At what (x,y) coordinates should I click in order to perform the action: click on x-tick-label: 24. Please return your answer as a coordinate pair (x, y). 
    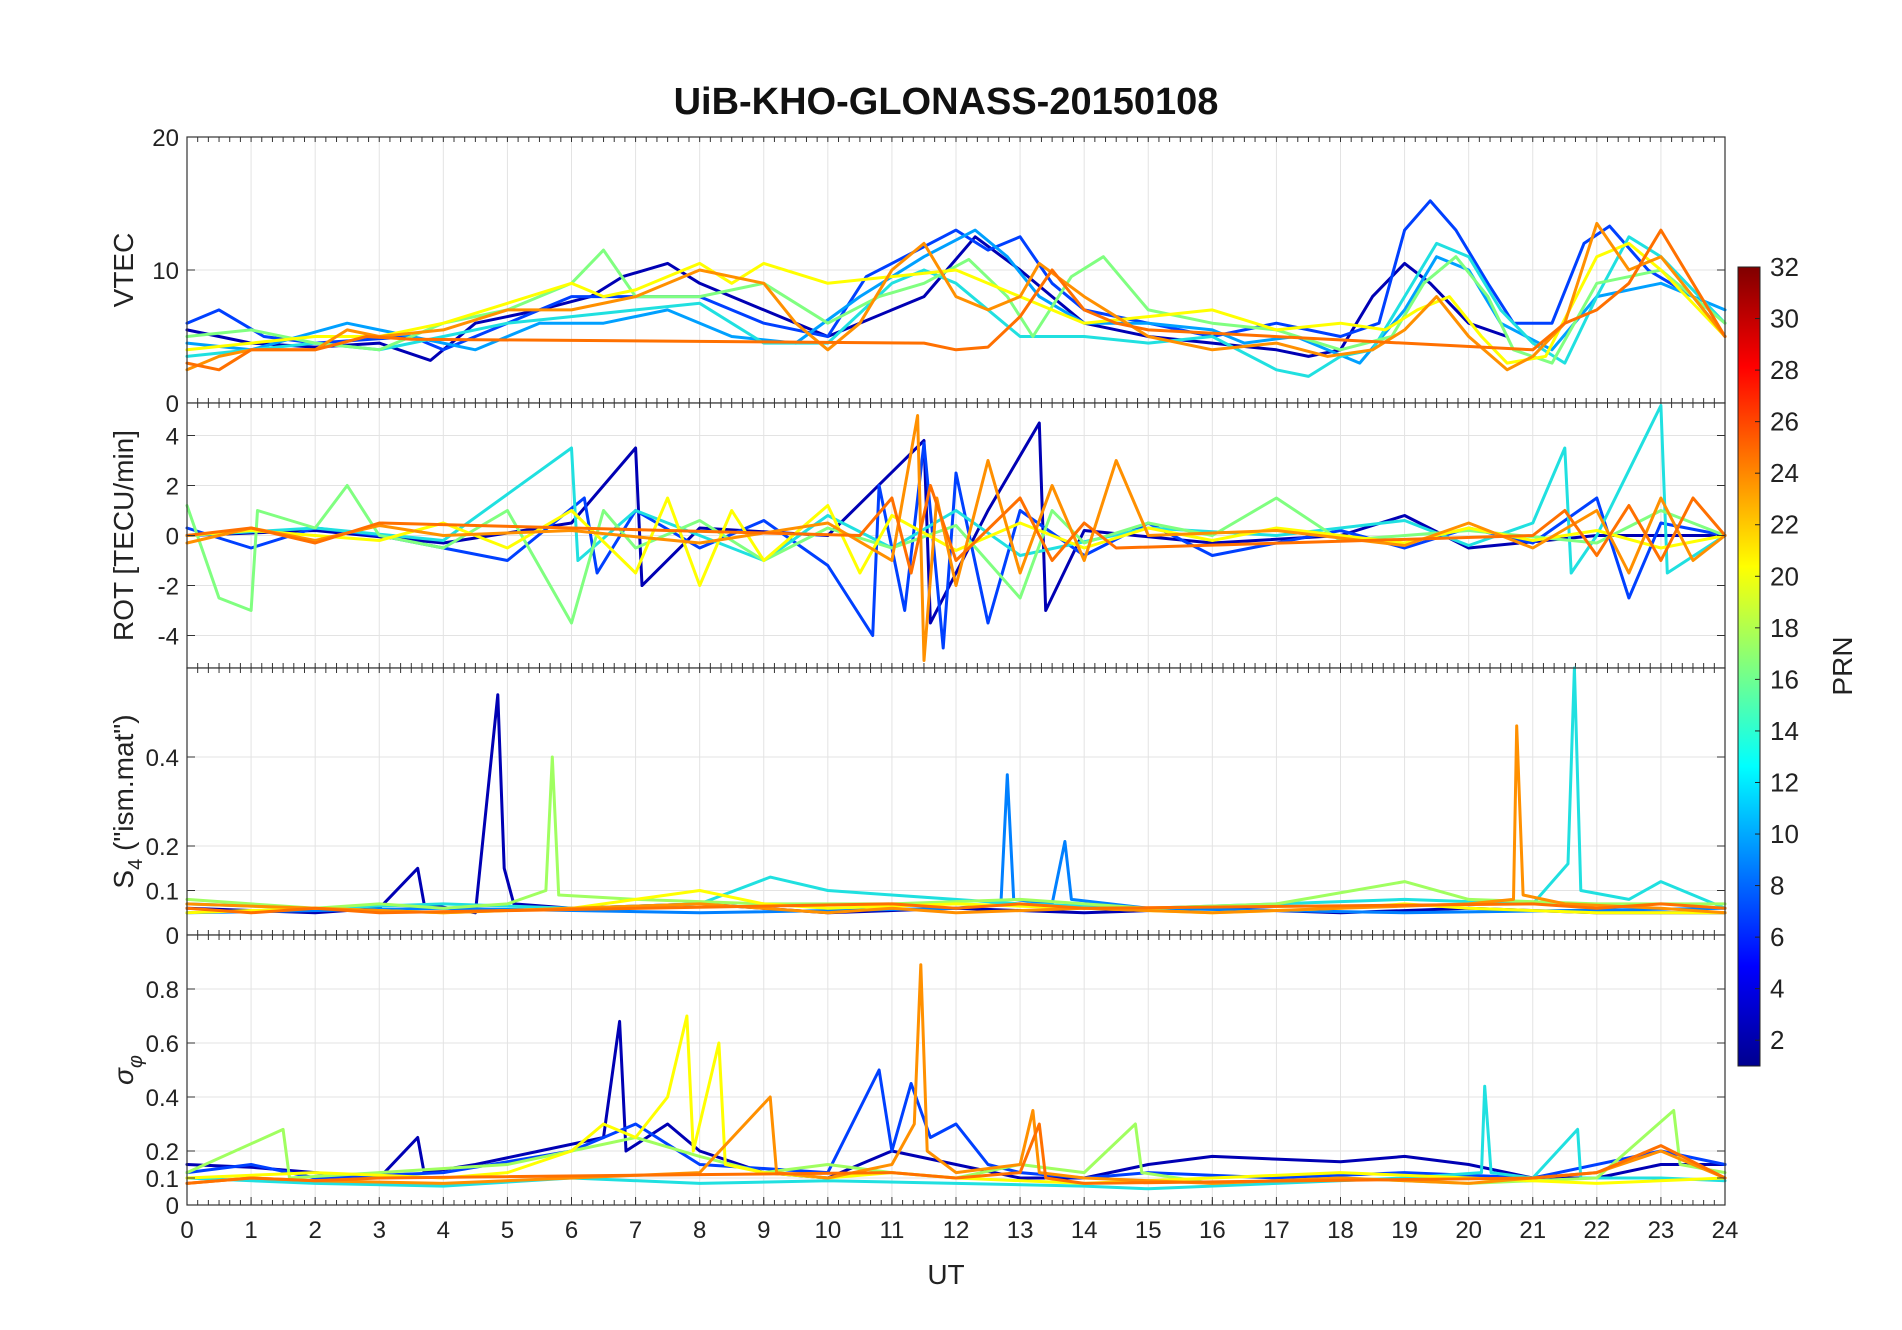
    Looking at the image, I should click on (1725, 1230).